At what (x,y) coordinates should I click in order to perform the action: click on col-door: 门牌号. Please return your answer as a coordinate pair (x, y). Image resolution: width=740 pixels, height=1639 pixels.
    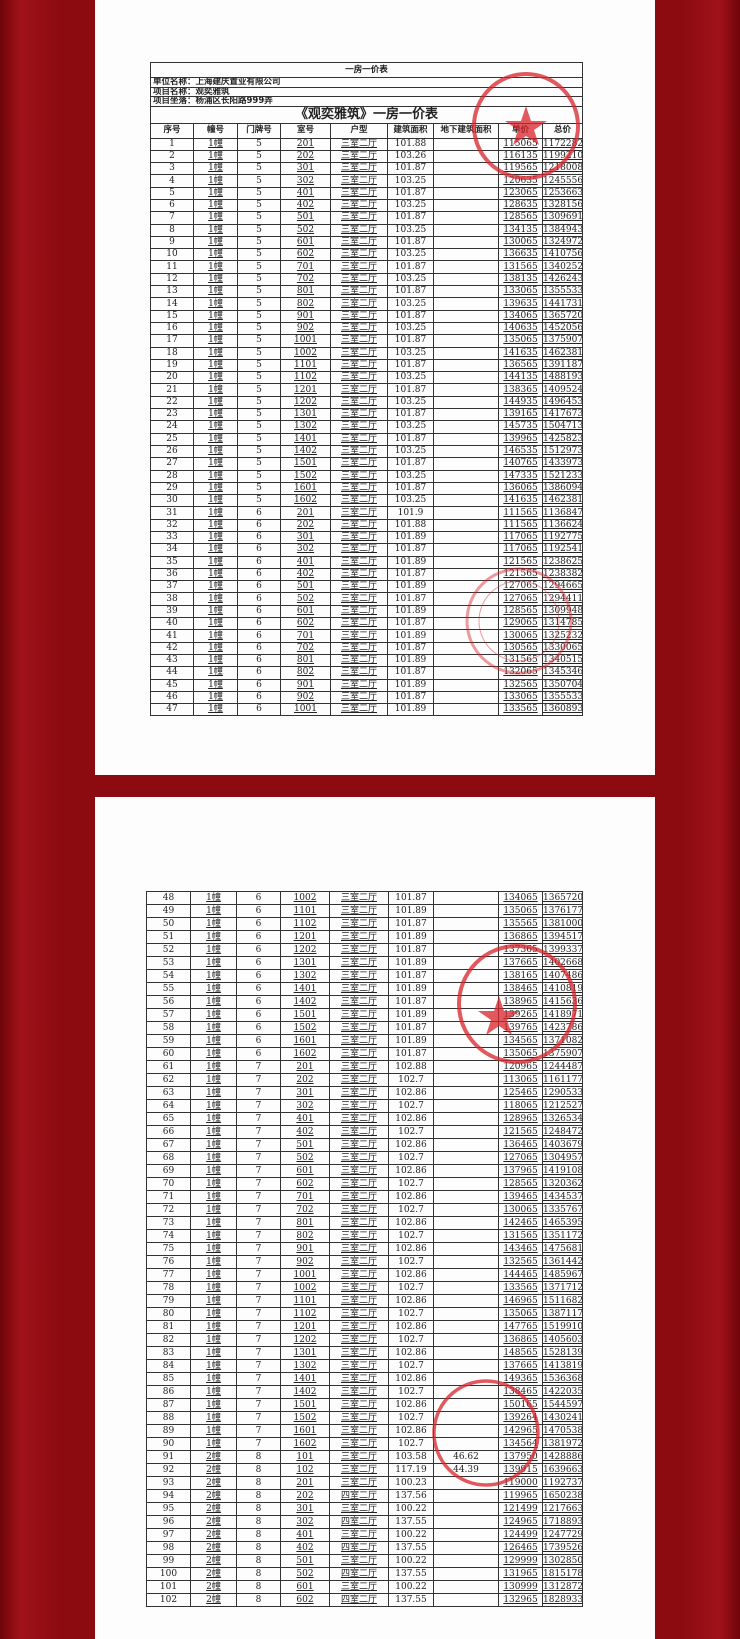
    Looking at the image, I should click on (259, 130).